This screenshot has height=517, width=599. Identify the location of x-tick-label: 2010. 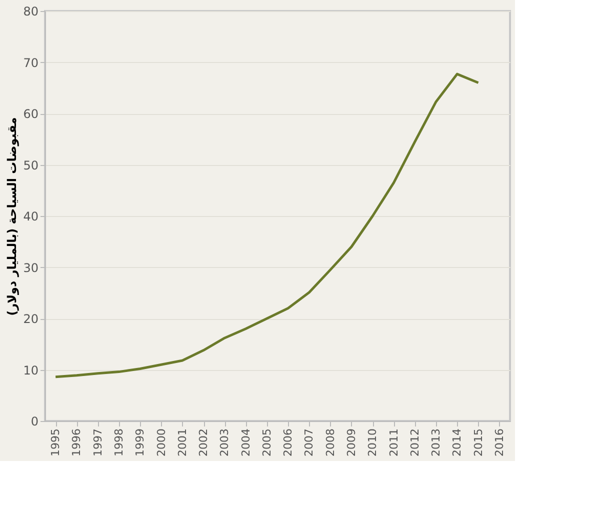
(373, 442).